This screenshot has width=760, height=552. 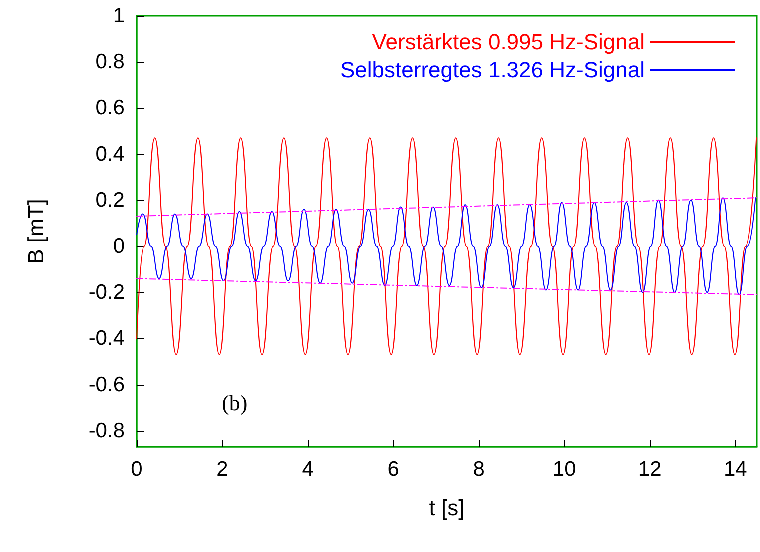 What do you see at coordinates (106, 292) in the screenshot?
I see `y-tick-label: -0.2` at bounding box center [106, 292].